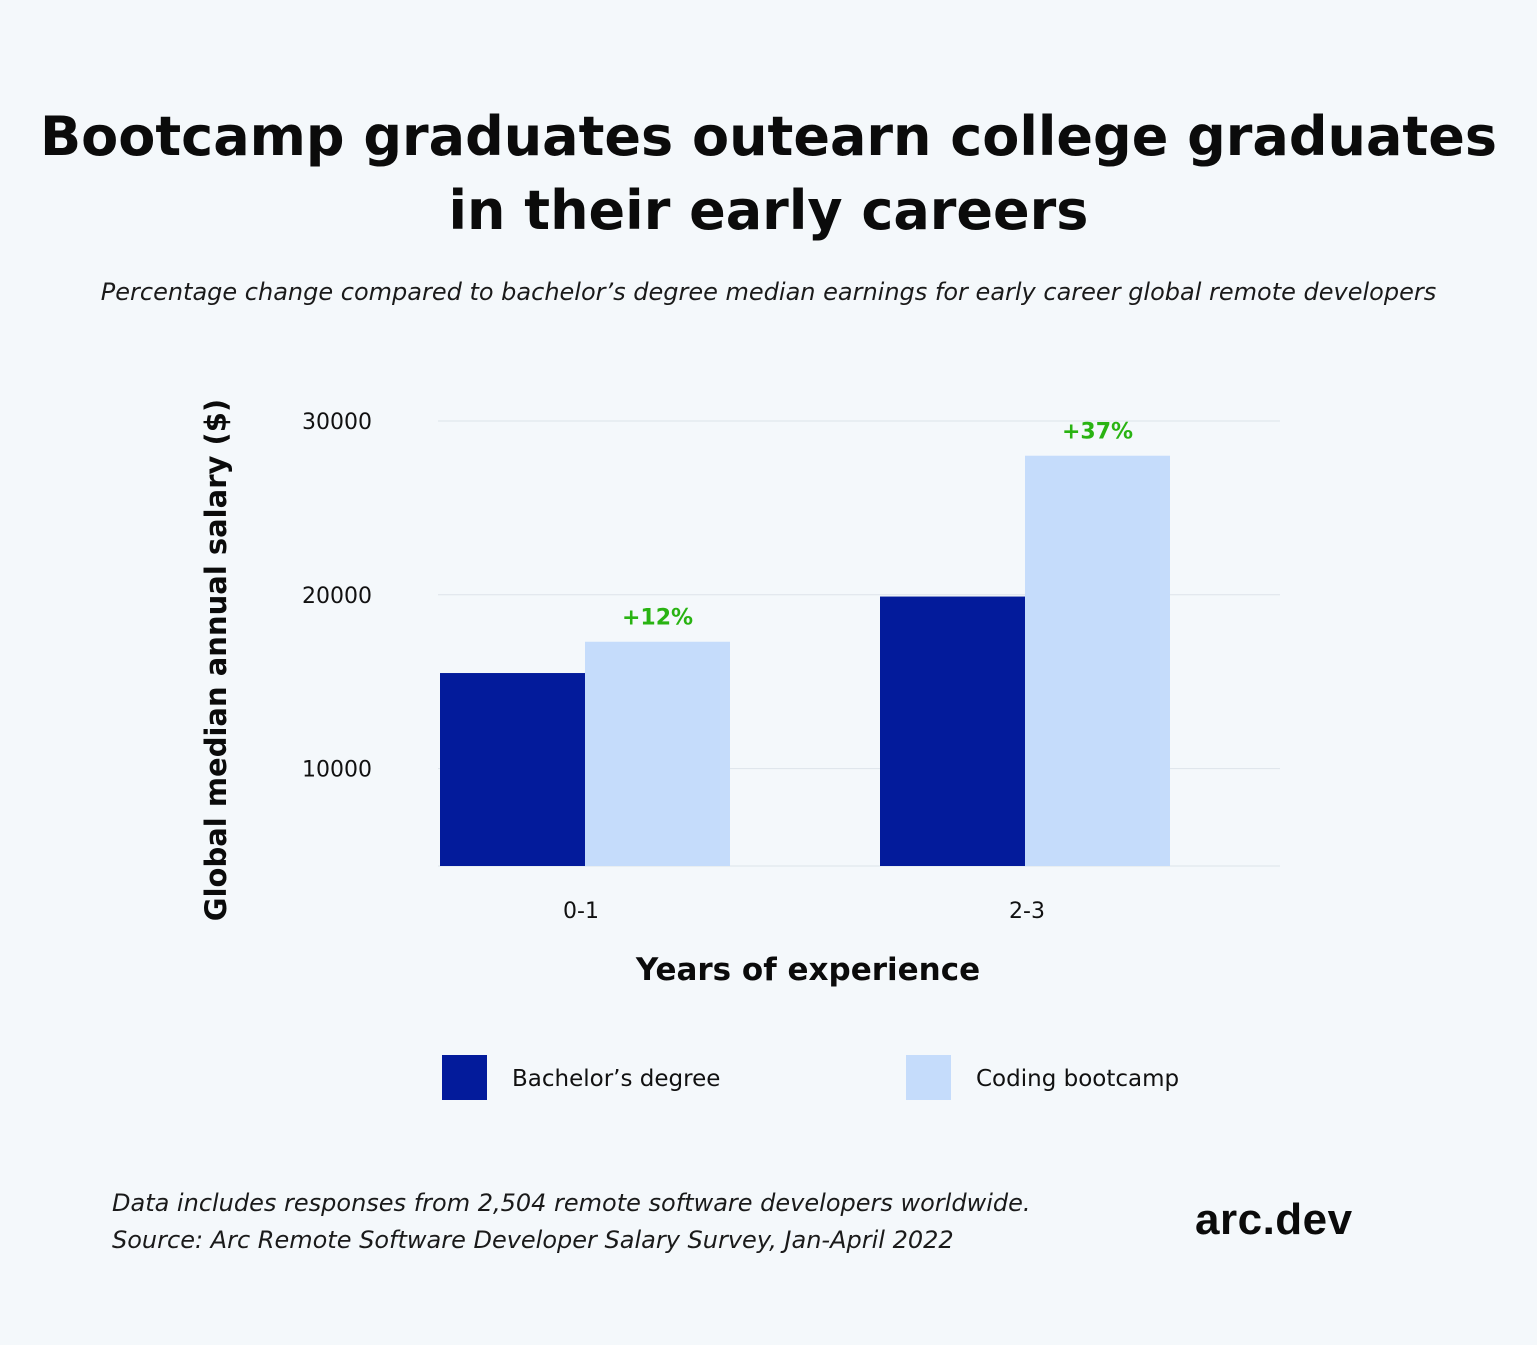 Image resolution: width=1537 pixels, height=1345 pixels. I want to click on y-tick-label: 20000, so click(337, 596).